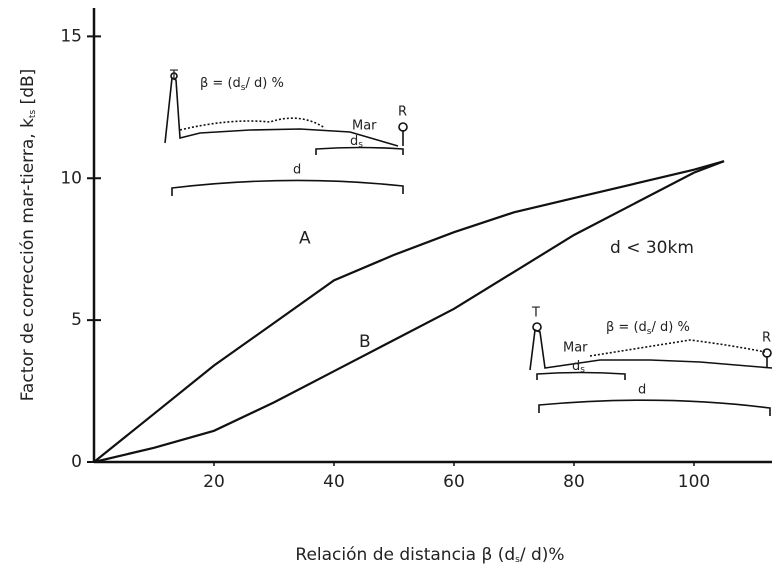 The height and width of the screenshot is (572, 775). What do you see at coordinates (305, 238) in the screenshot?
I see `series-label: A` at bounding box center [305, 238].